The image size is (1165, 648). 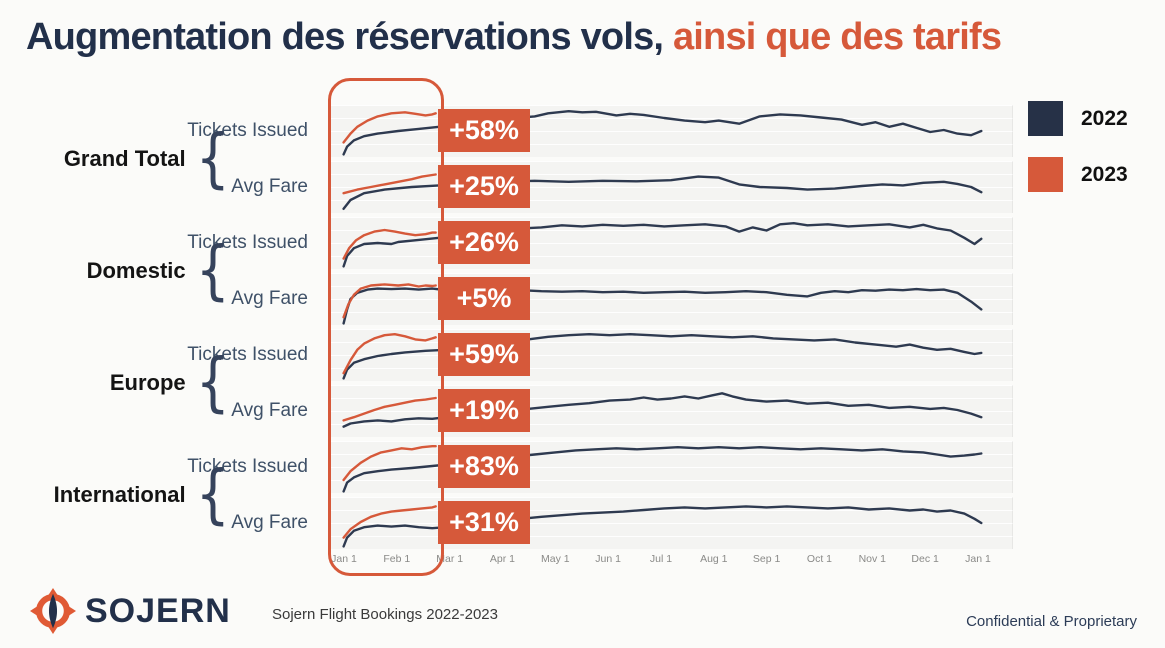 I want to click on chart-row-panel-europe-tickets, so click(x=671, y=355).